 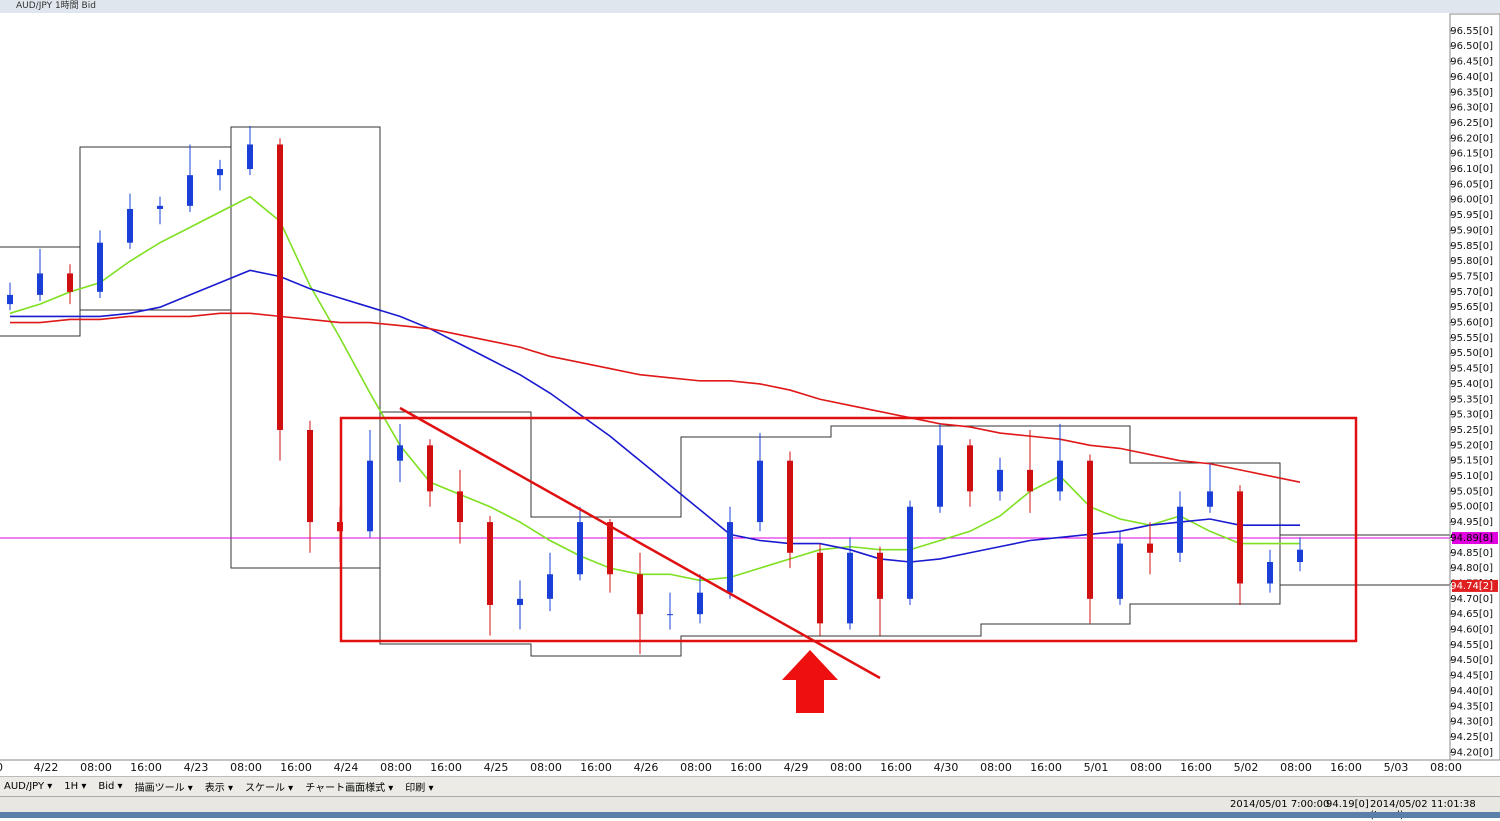 I want to click on y-tick-label: 94.70[0], so click(x=1471, y=599).